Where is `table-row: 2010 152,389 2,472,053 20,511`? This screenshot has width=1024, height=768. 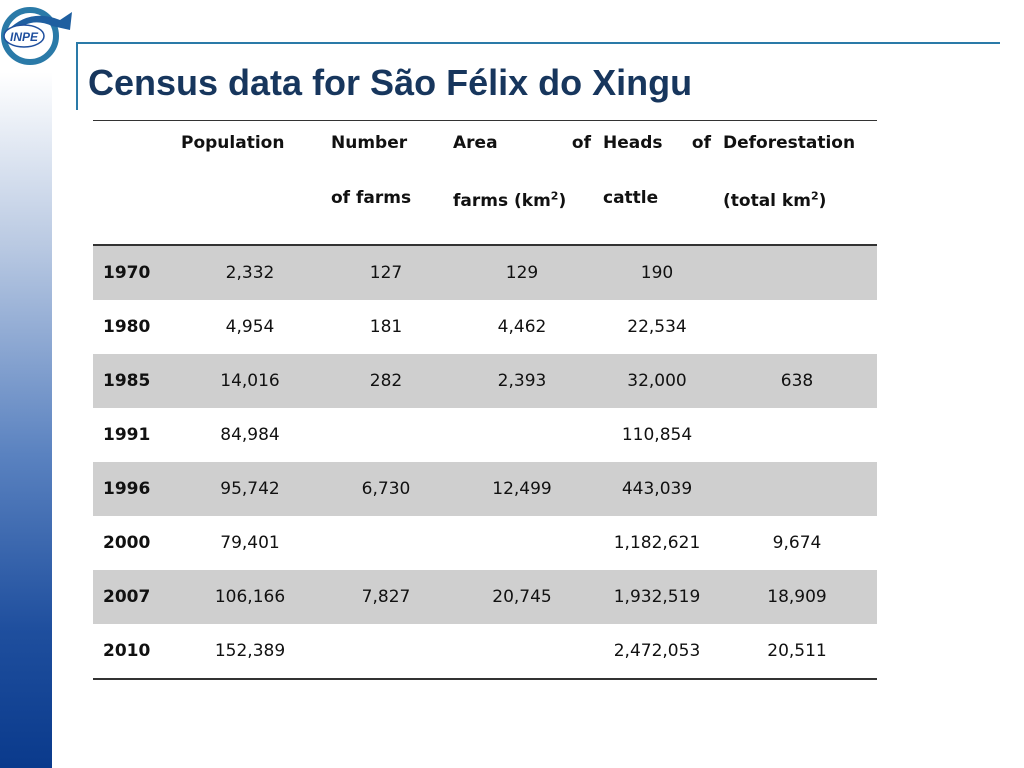 table-row: 2010 152,389 2,472,053 20,511 is located at coordinates (485, 651).